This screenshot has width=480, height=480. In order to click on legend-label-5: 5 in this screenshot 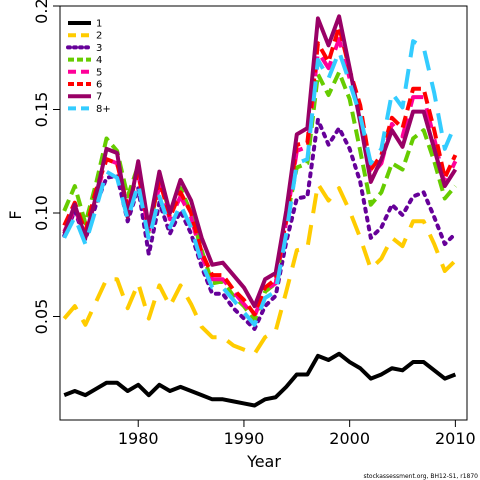, I will do `click(99, 72)`.